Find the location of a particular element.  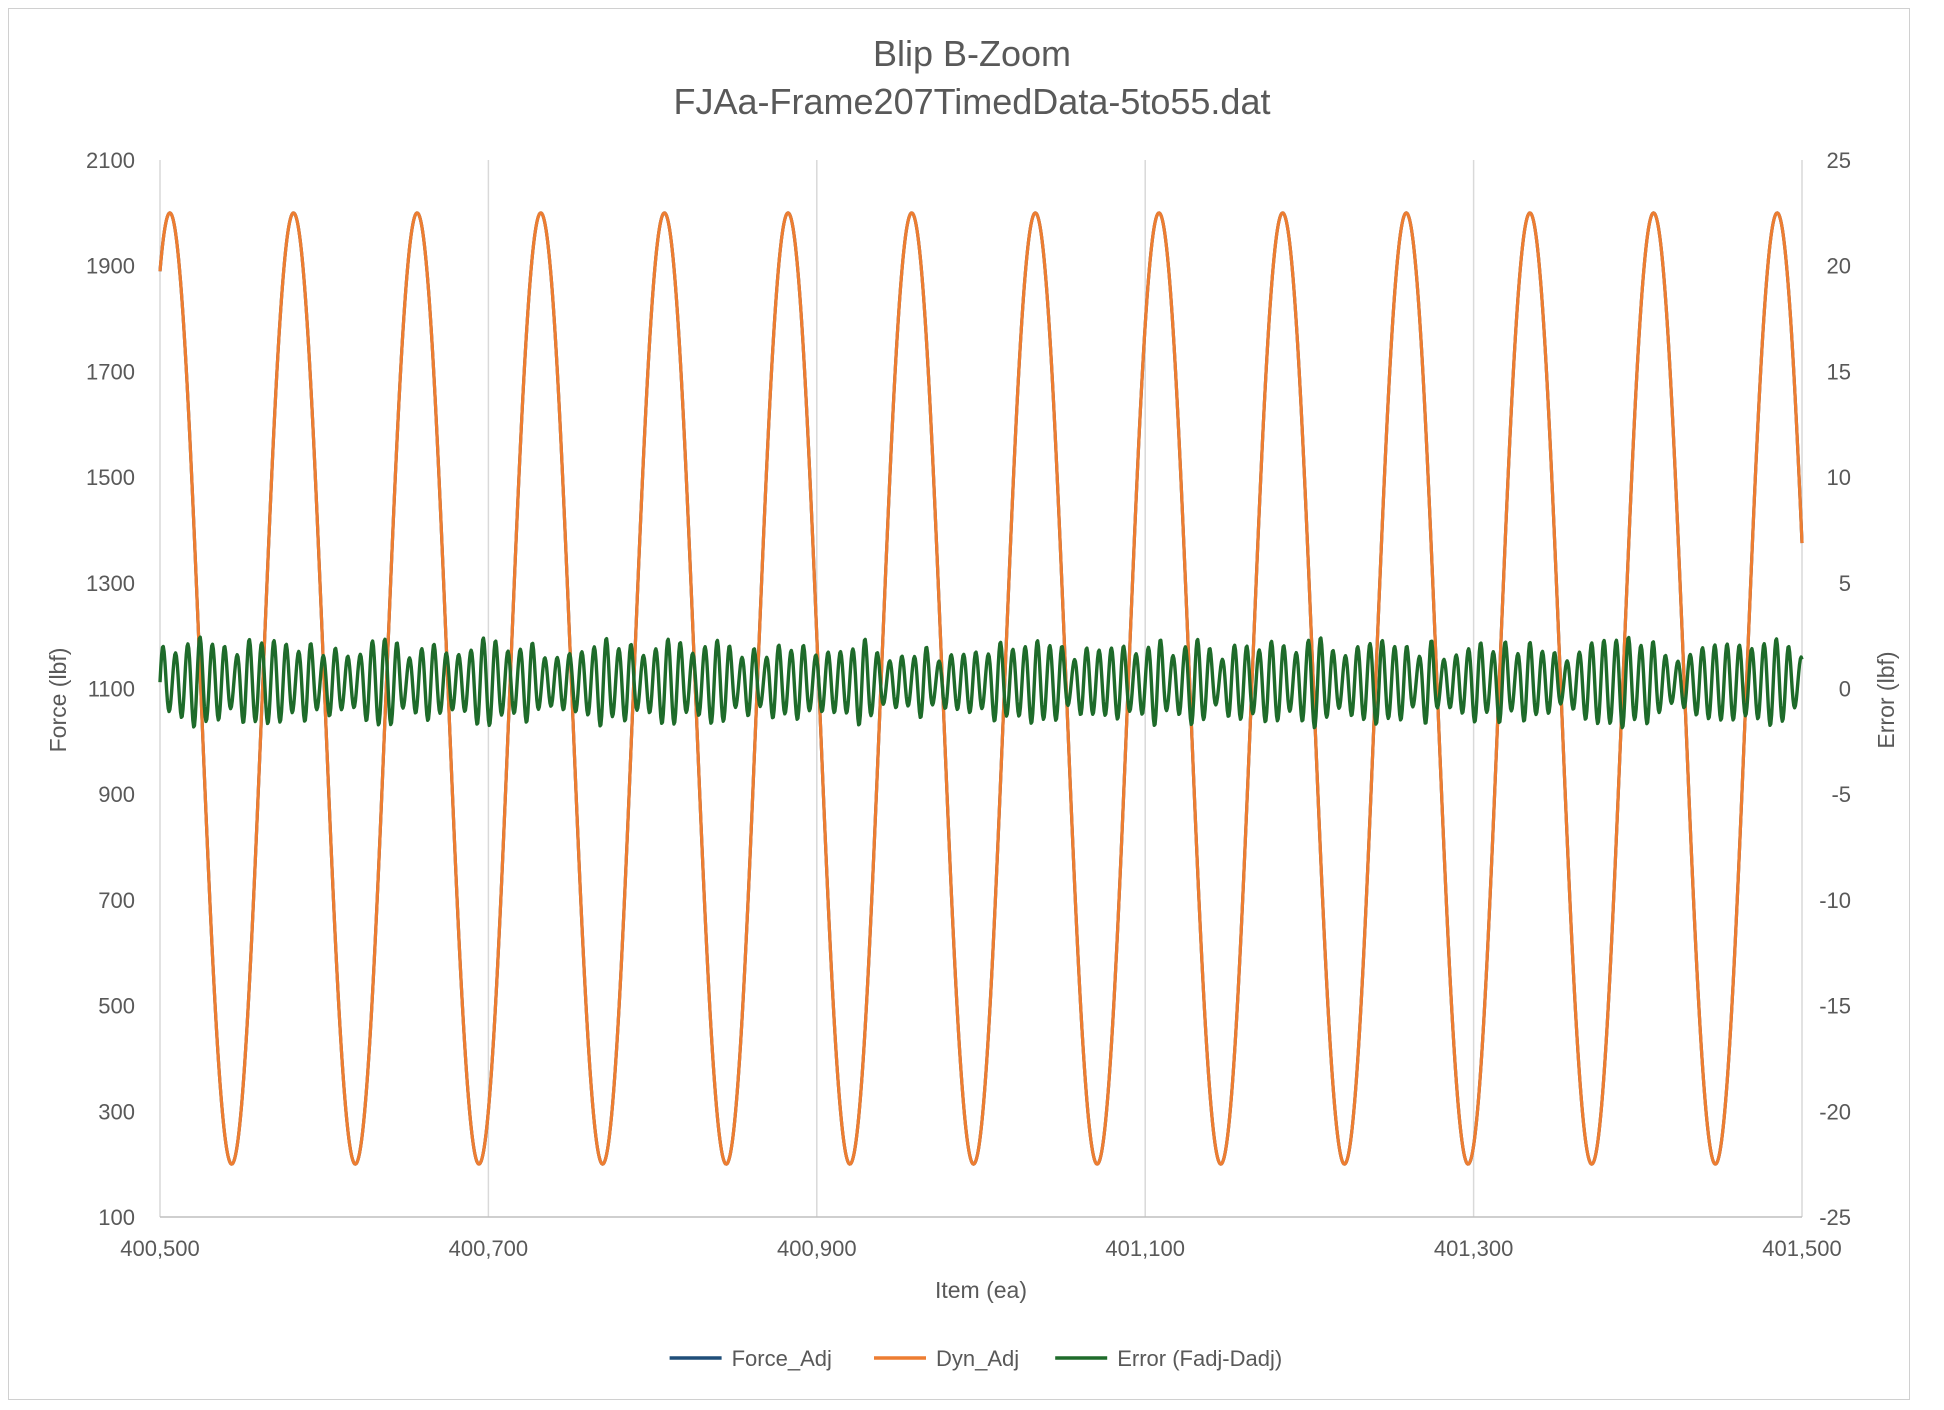

y2-tick-label: 5 is located at coordinates (1845, 583).